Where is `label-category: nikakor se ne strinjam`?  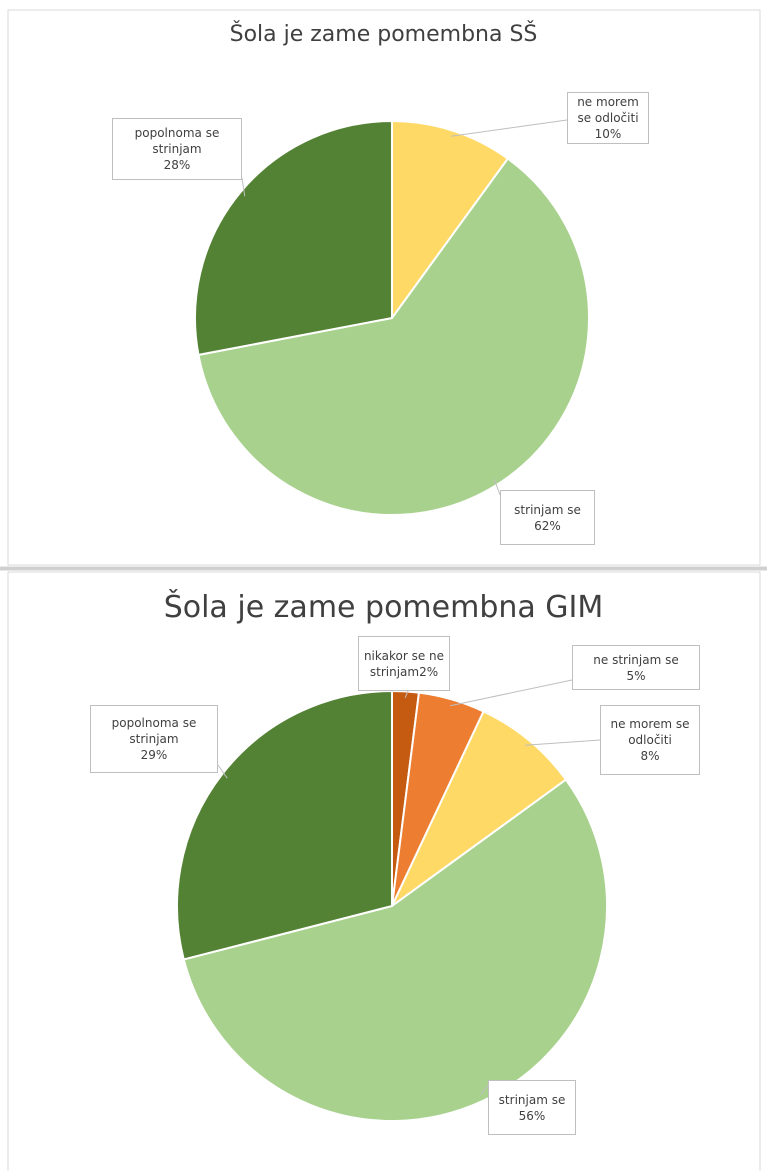 label-category: nikakor se ne strinjam is located at coordinates (404, 663).